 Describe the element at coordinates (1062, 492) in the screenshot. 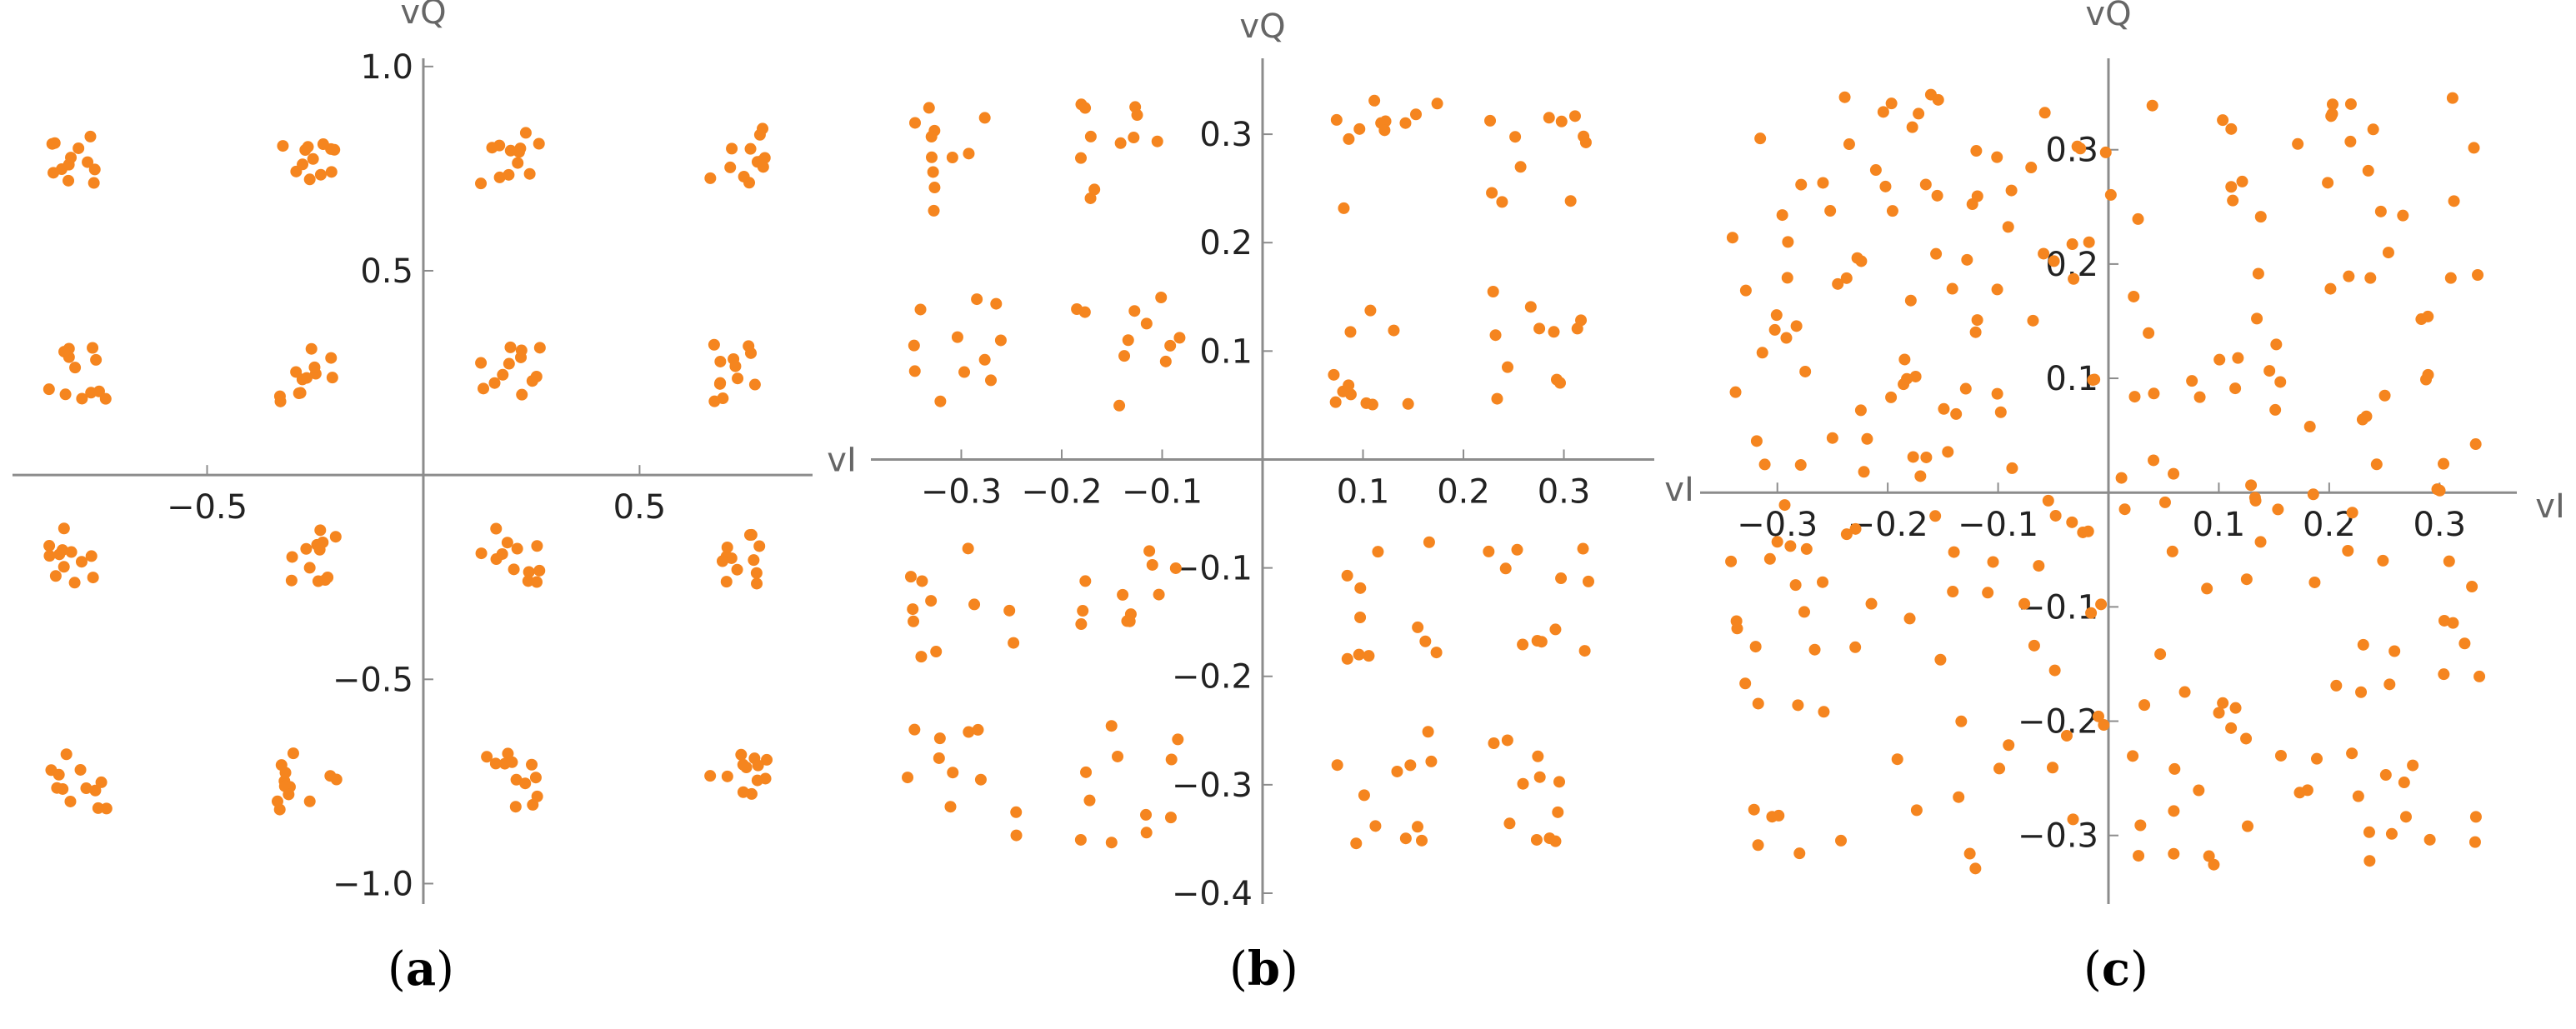

I see `x-tick-label: −0.2` at that location.